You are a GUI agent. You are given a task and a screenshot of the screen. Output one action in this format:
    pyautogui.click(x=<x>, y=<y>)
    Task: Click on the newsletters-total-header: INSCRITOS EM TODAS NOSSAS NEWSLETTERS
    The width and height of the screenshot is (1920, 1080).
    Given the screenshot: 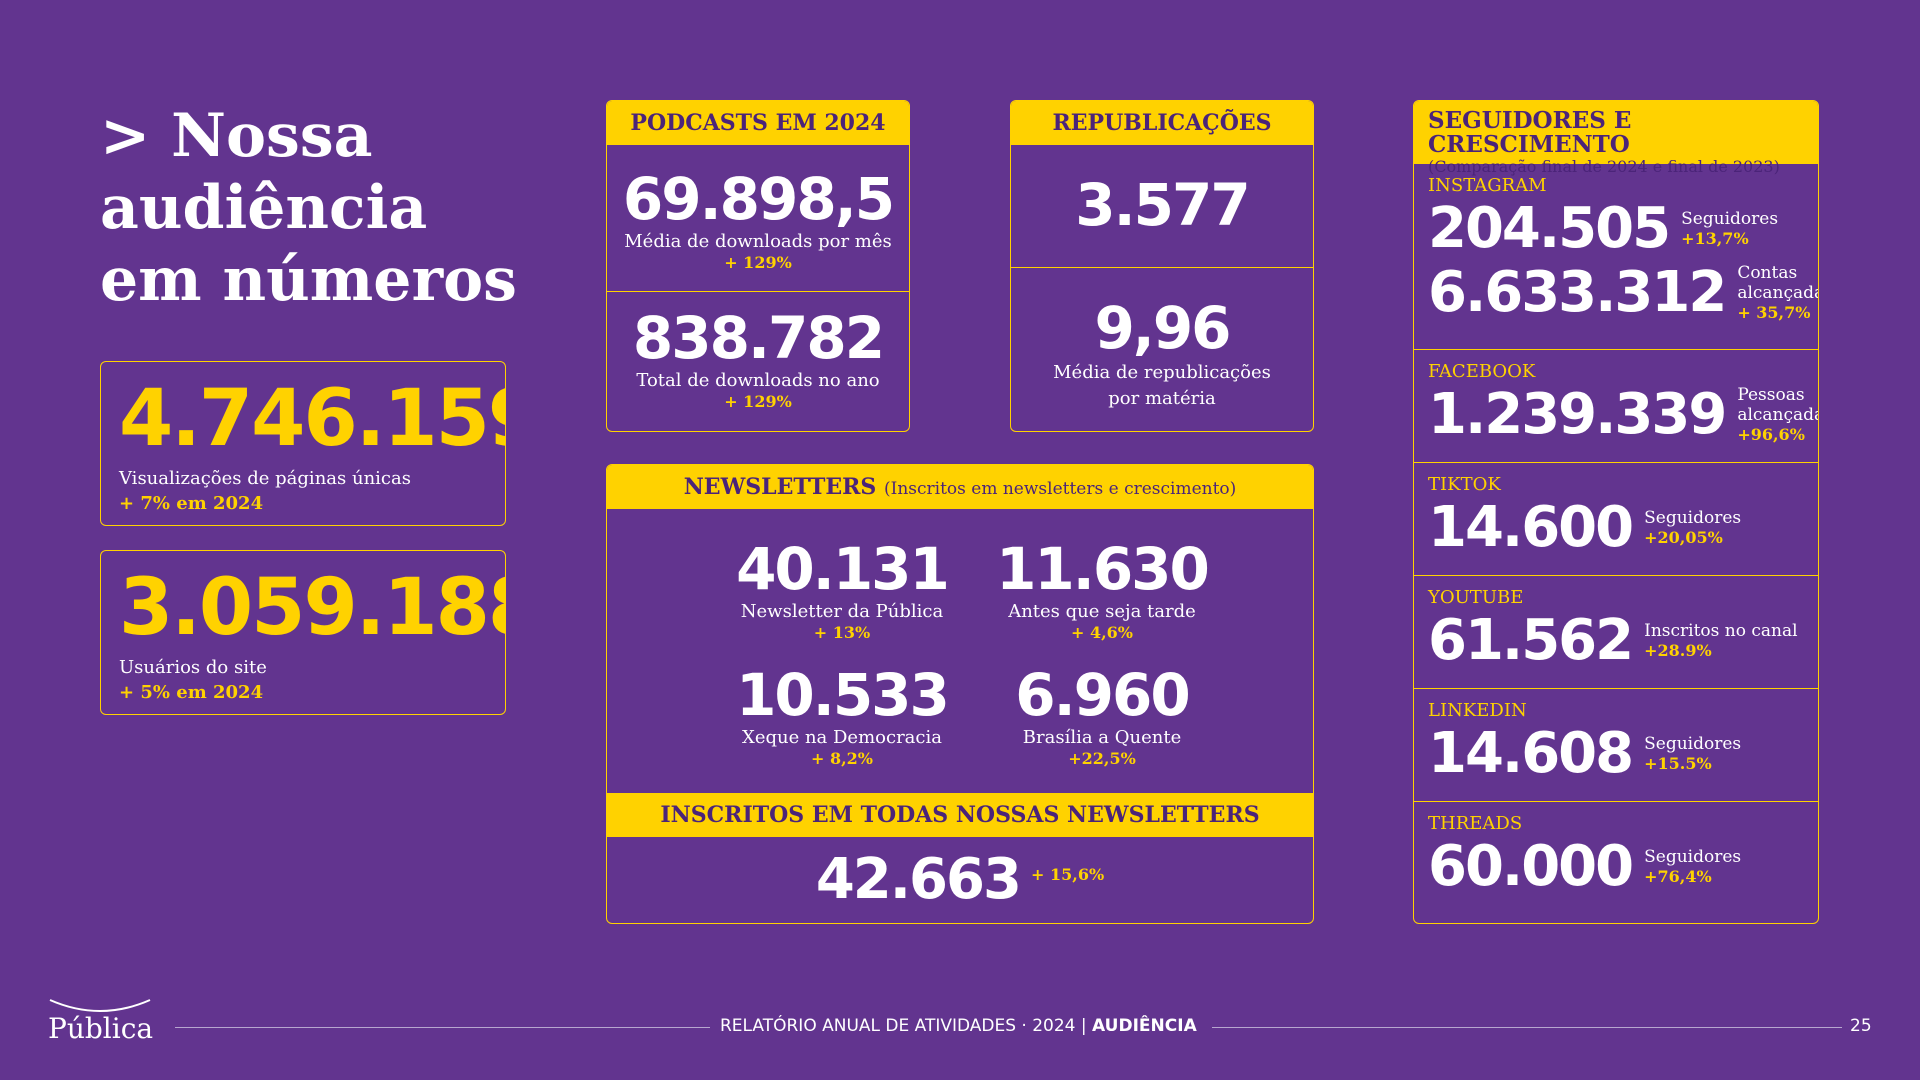 What is the action you would take?
    pyautogui.click(x=960, y=815)
    